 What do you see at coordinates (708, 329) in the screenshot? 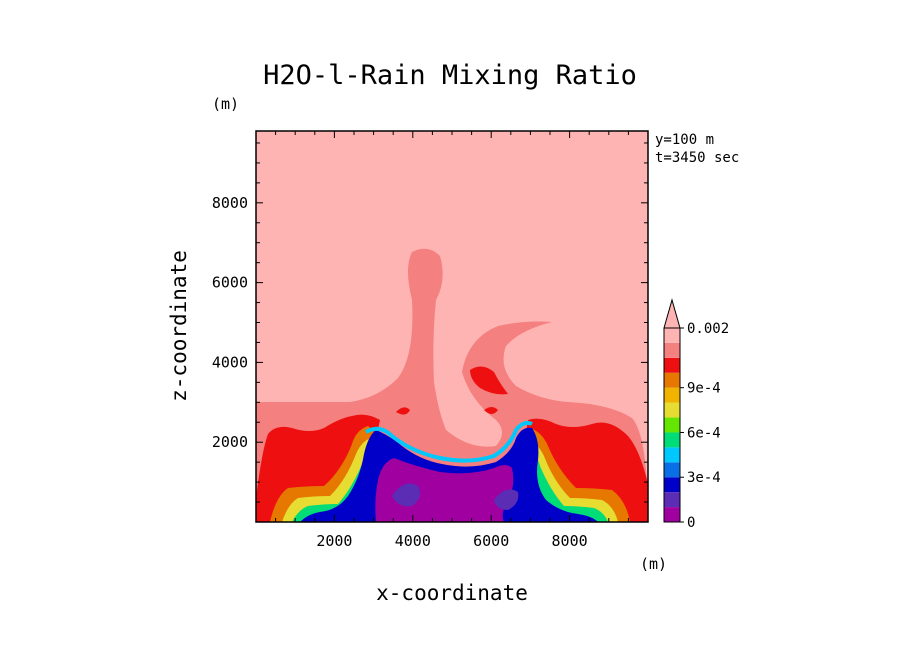
I see `colorbar-tick-label: 0.002` at bounding box center [708, 329].